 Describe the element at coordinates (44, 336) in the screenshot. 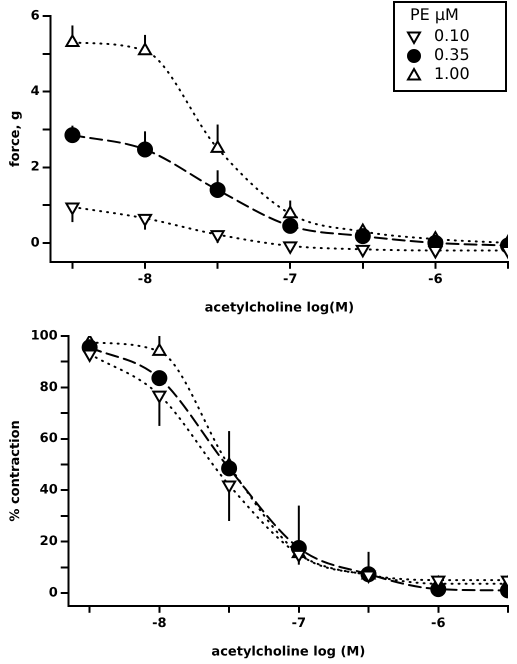

I see `y-tick-label: 100` at that location.